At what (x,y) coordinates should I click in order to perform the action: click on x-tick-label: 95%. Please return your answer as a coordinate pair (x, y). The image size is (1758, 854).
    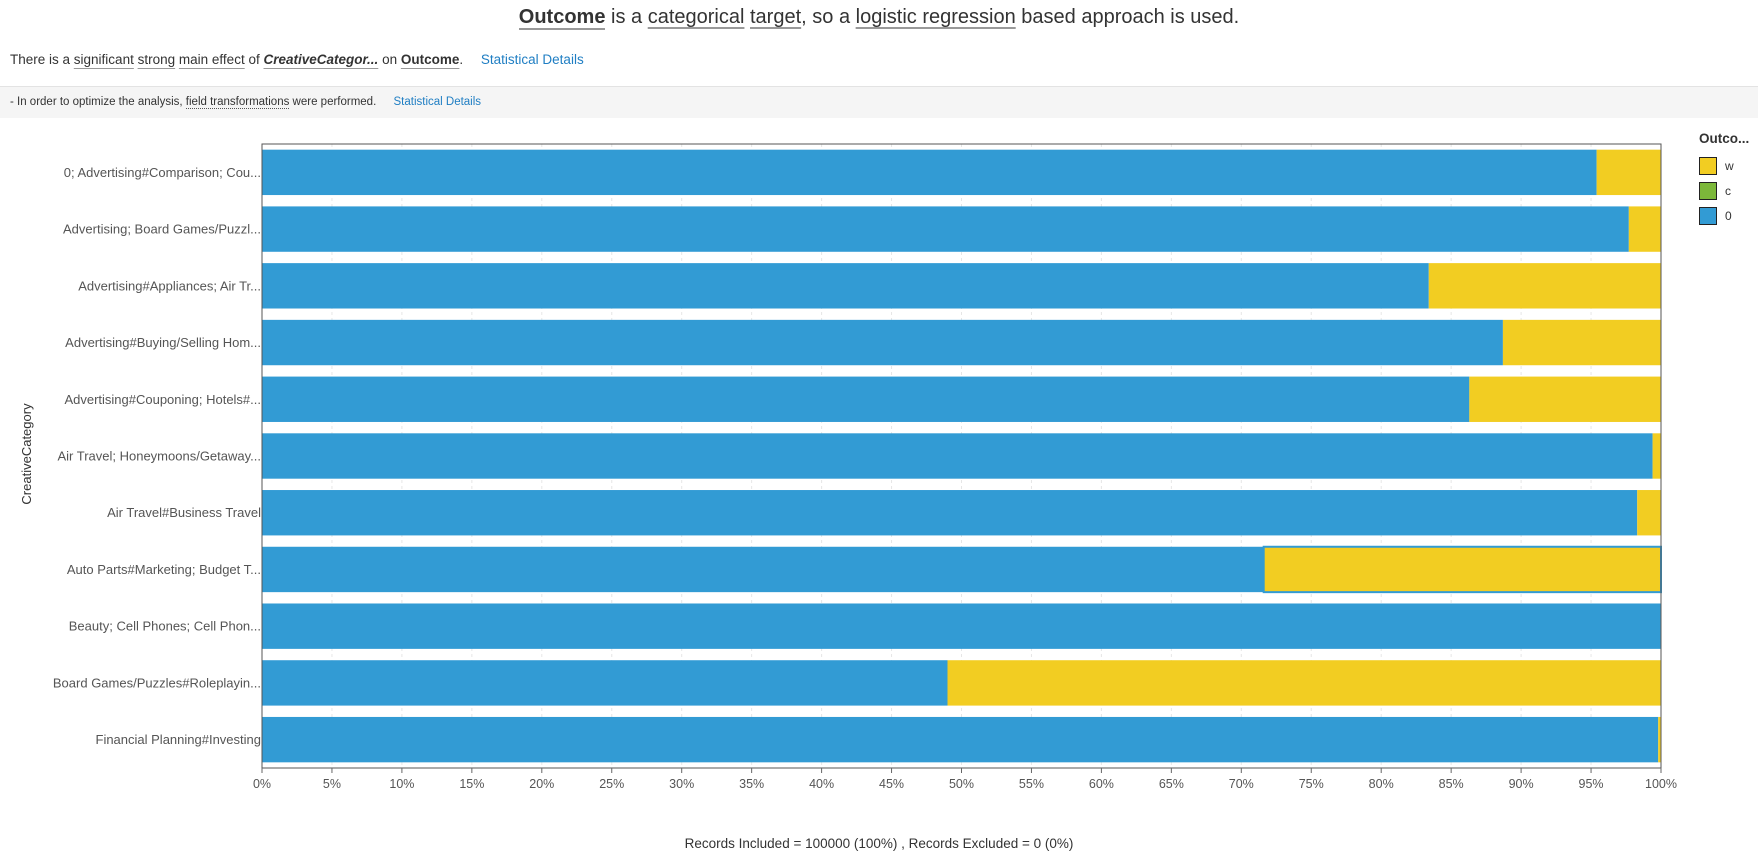
    Looking at the image, I should click on (1591, 784).